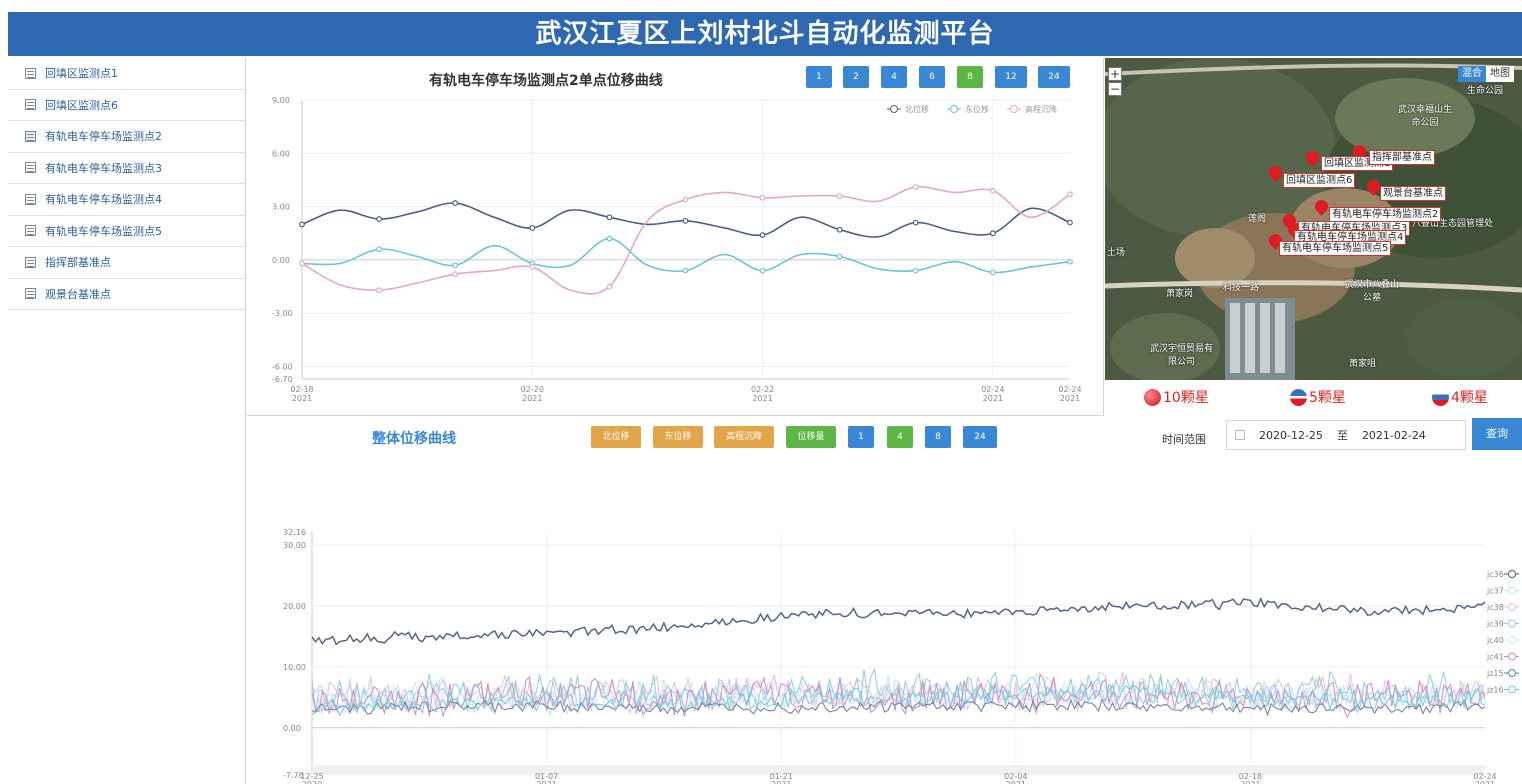 The height and width of the screenshot is (784, 1522). What do you see at coordinates (1495, 607) in the screenshot?
I see `legend-label: jc38` at bounding box center [1495, 607].